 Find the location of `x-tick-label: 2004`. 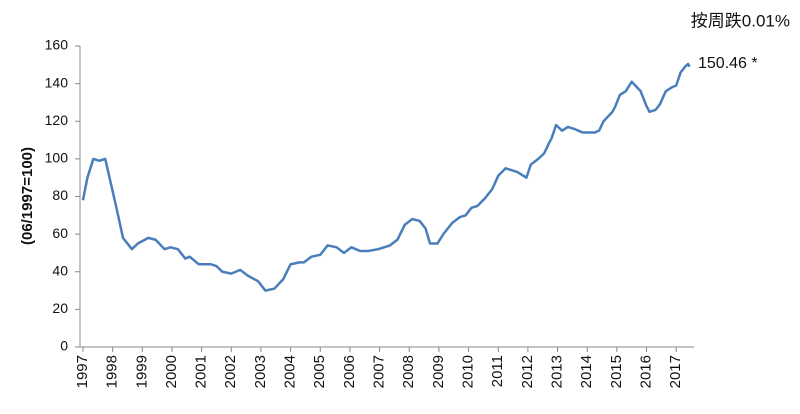

x-tick-label: 2004 is located at coordinates (290, 371).